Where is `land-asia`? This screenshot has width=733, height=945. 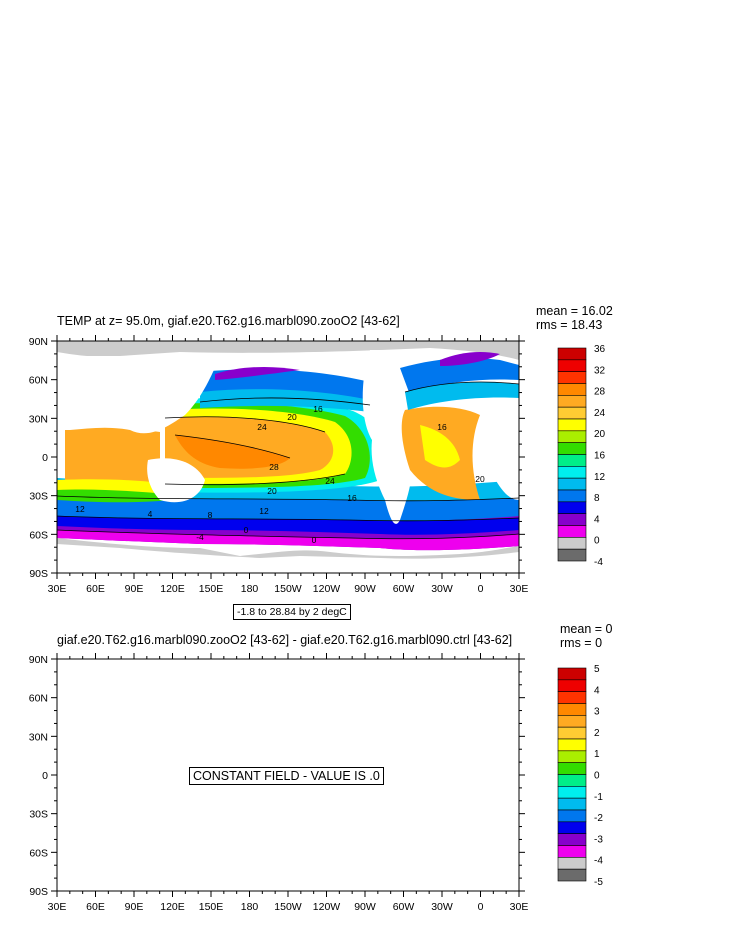
land-asia is located at coordinates (138, 395).